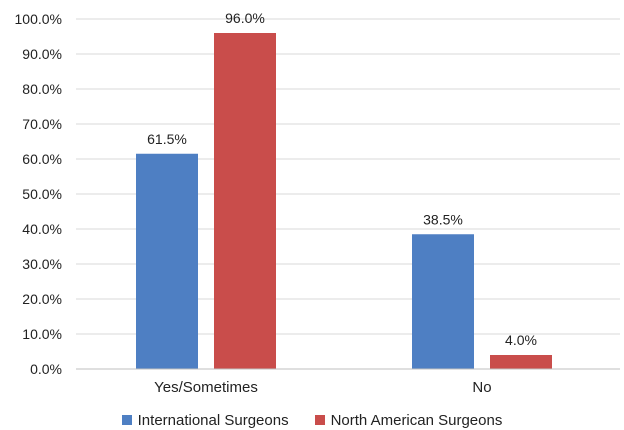  What do you see at coordinates (416, 420) in the screenshot?
I see `legend-label-north-american: North American Surgeons` at bounding box center [416, 420].